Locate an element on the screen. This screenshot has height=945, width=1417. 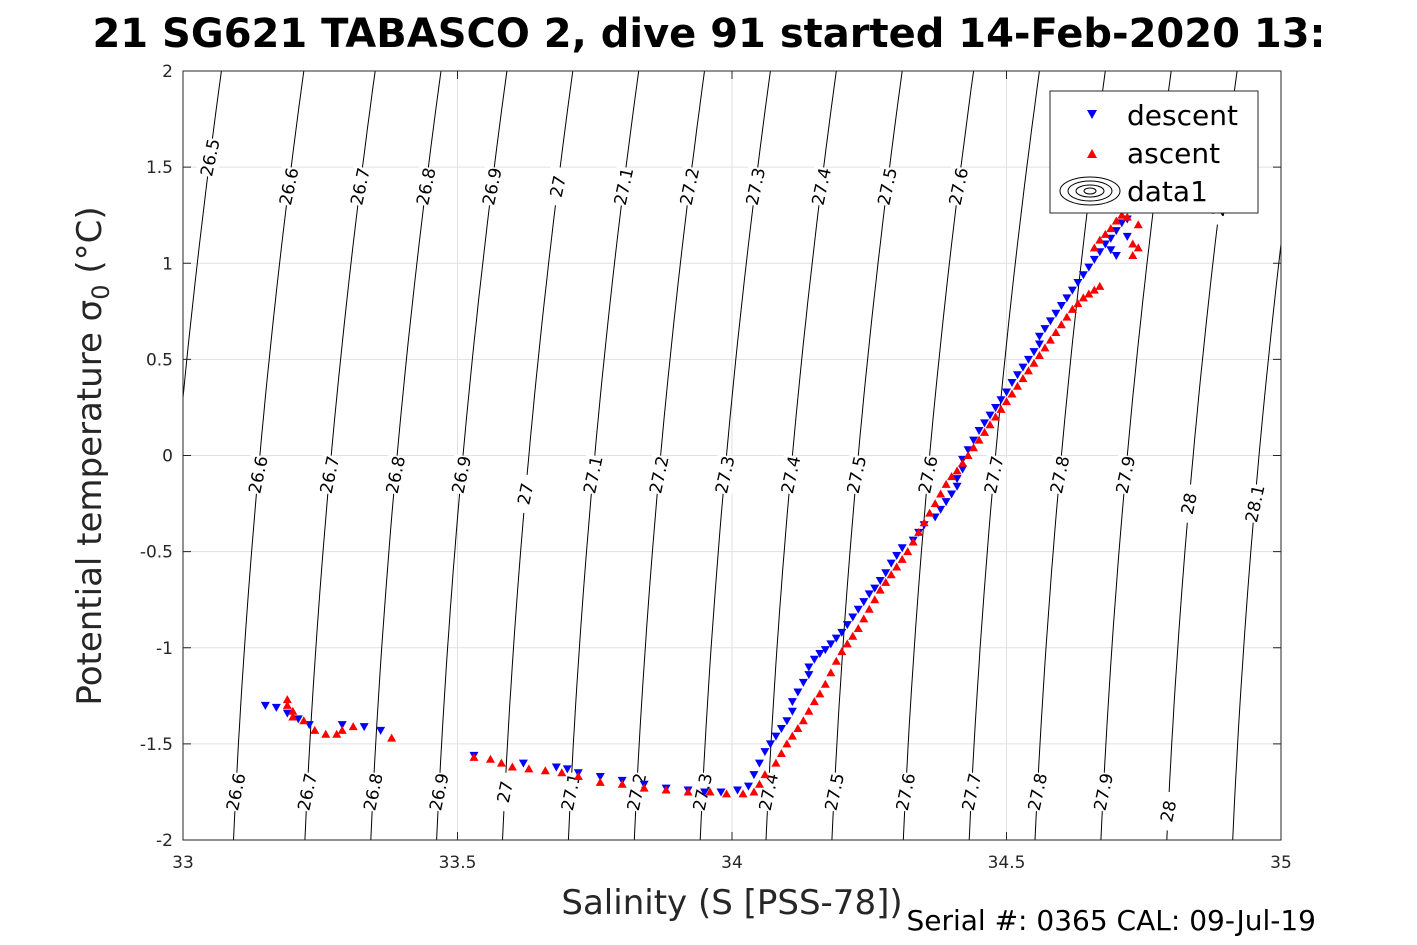
isopycnal-label-group: 27.4 is located at coordinates (768, 792).